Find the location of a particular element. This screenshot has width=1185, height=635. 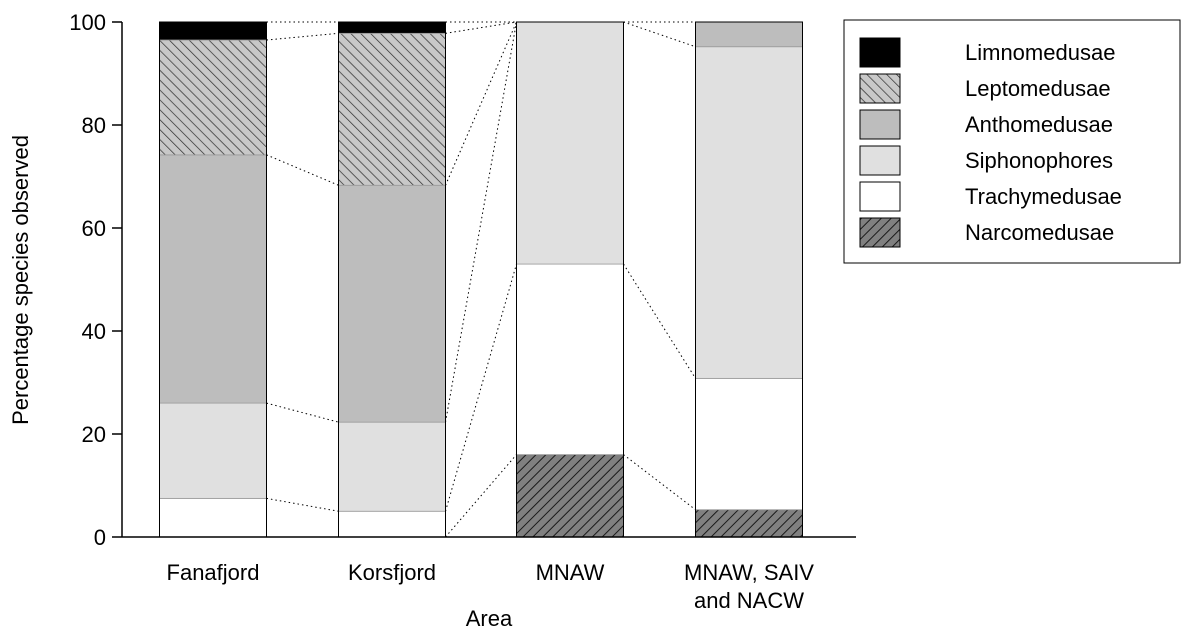

legend-label-siphonophores: Siphonophores is located at coordinates (1039, 160).